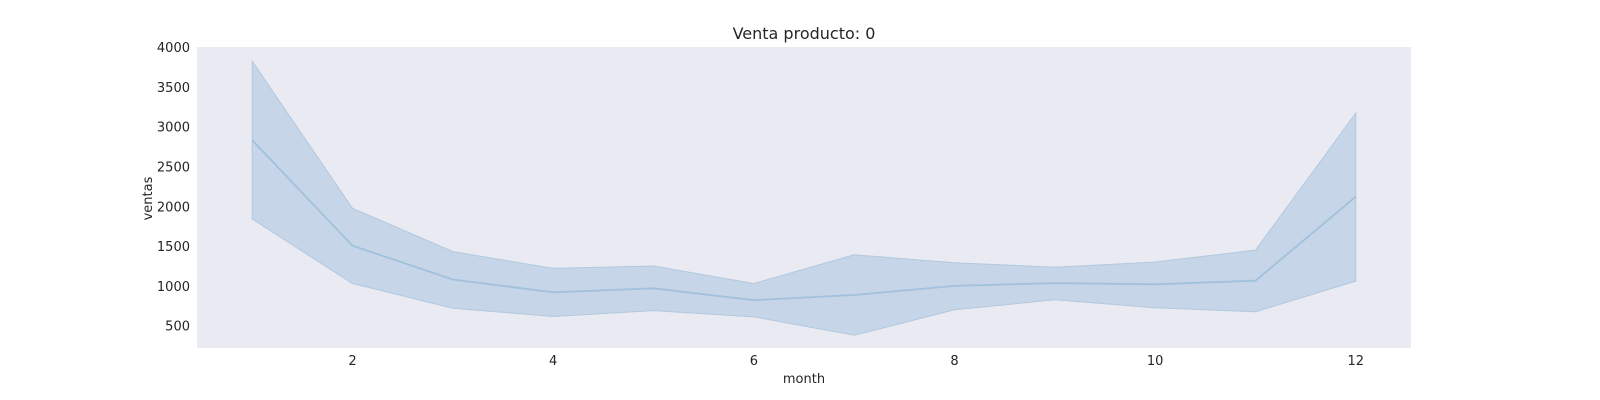 The image size is (1600, 400). I want to click on y-tick-label: 2000, so click(173, 207).